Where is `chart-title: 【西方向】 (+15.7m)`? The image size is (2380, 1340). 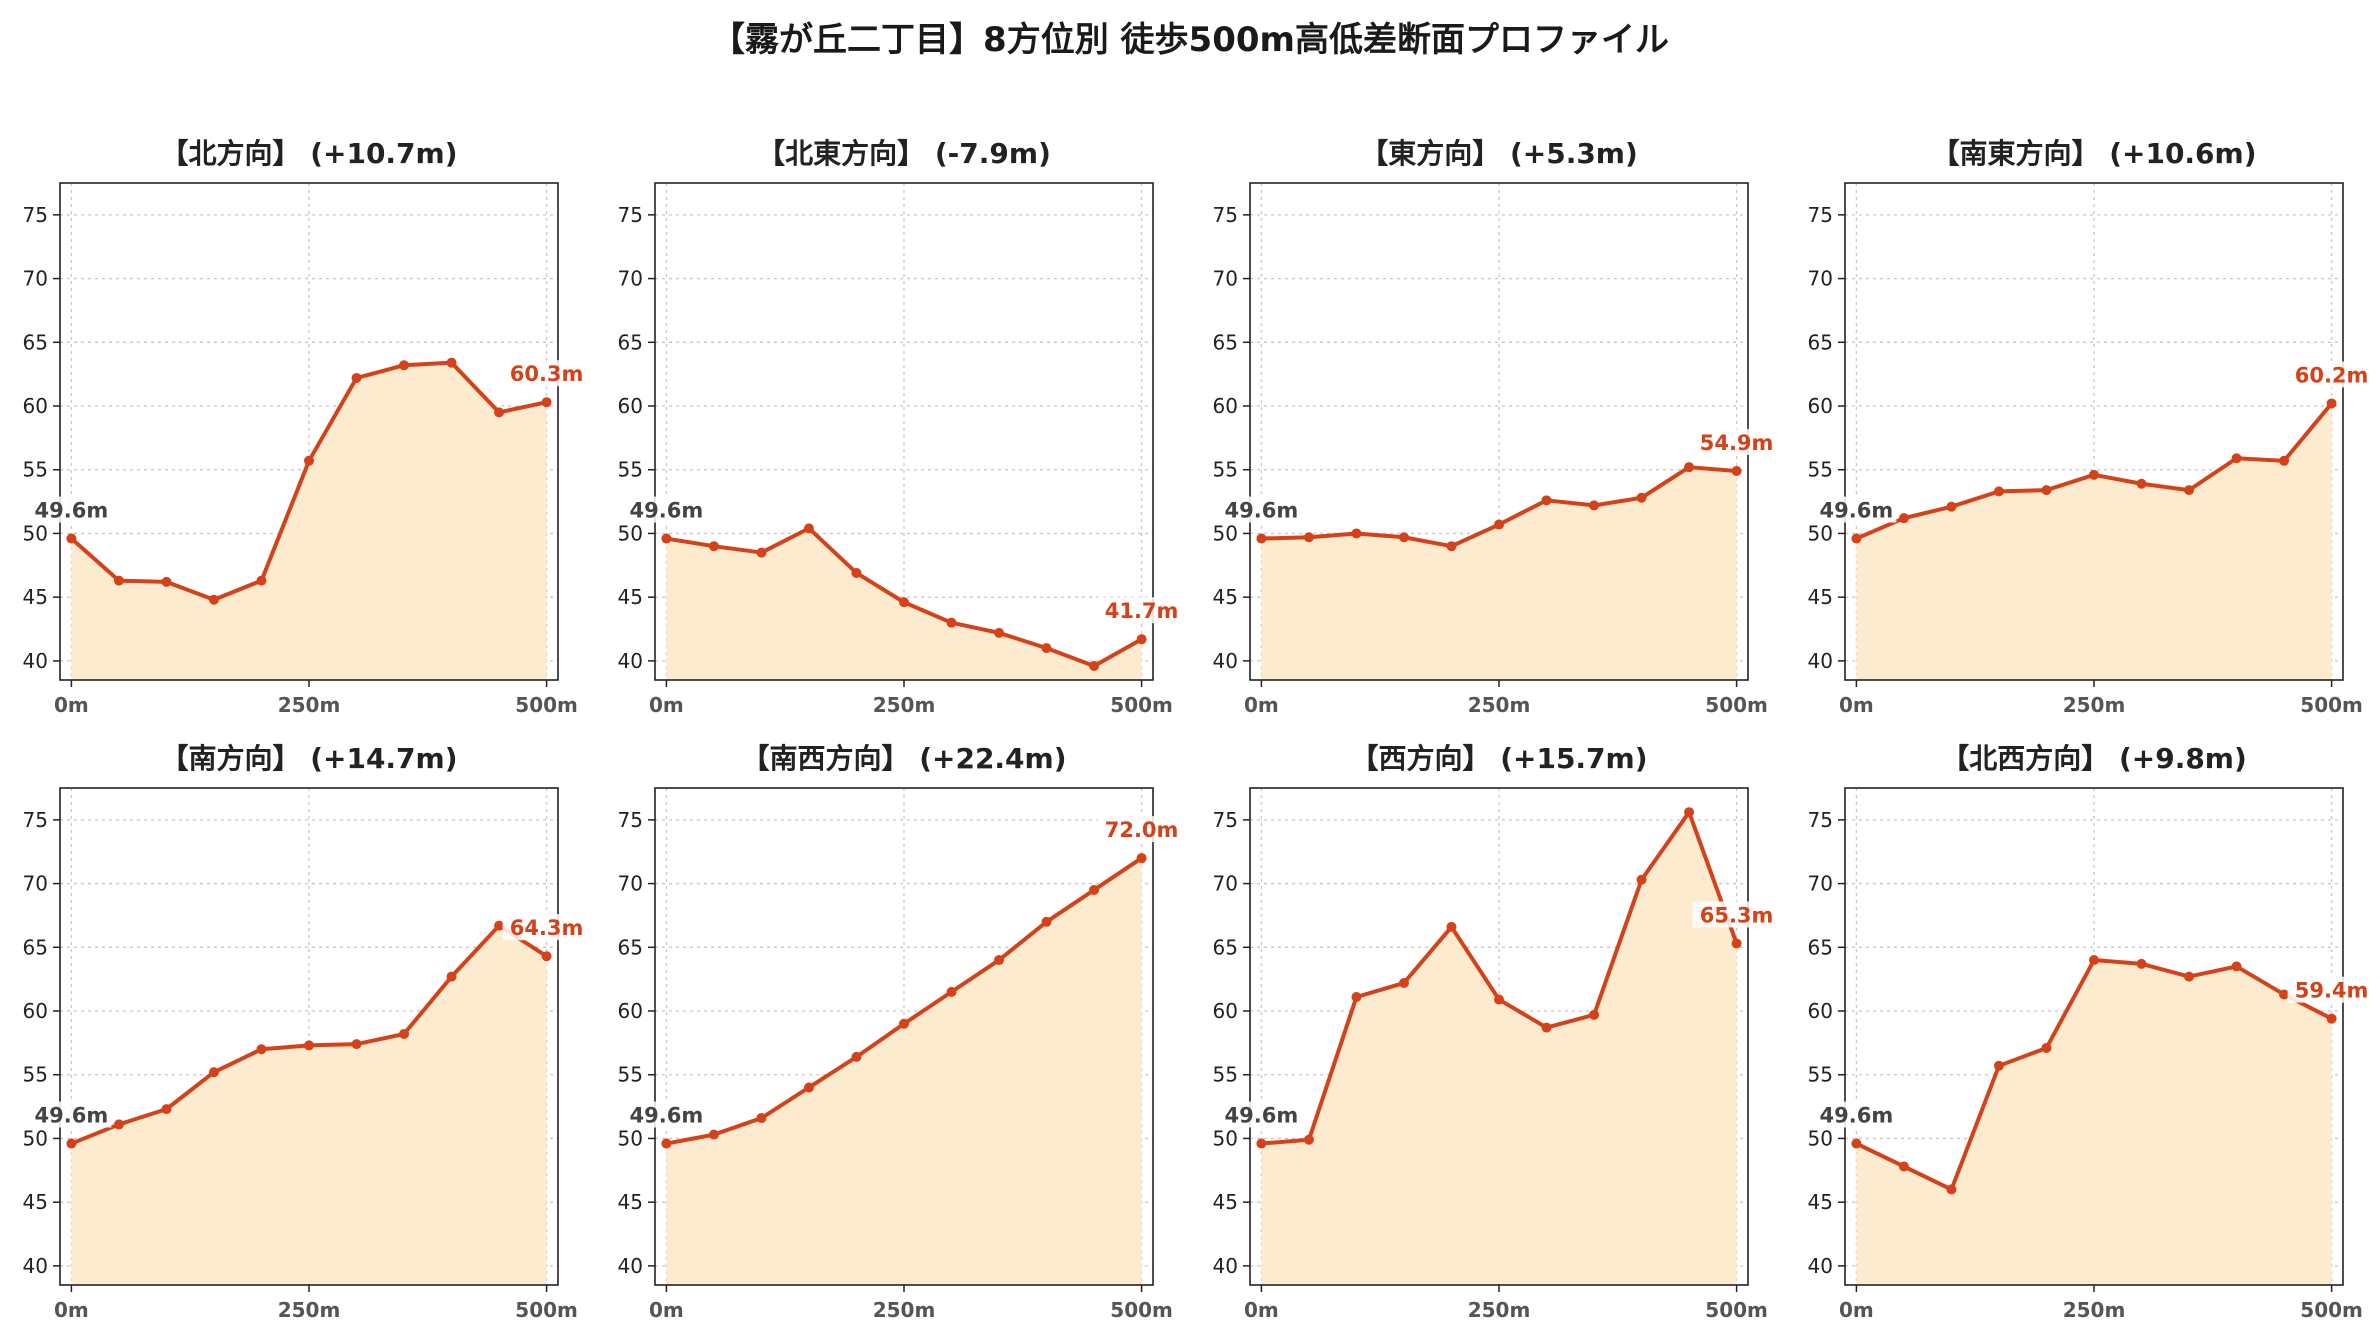
chart-title: 【西方向】 (+15.7m) is located at coordinates (1498, 758).